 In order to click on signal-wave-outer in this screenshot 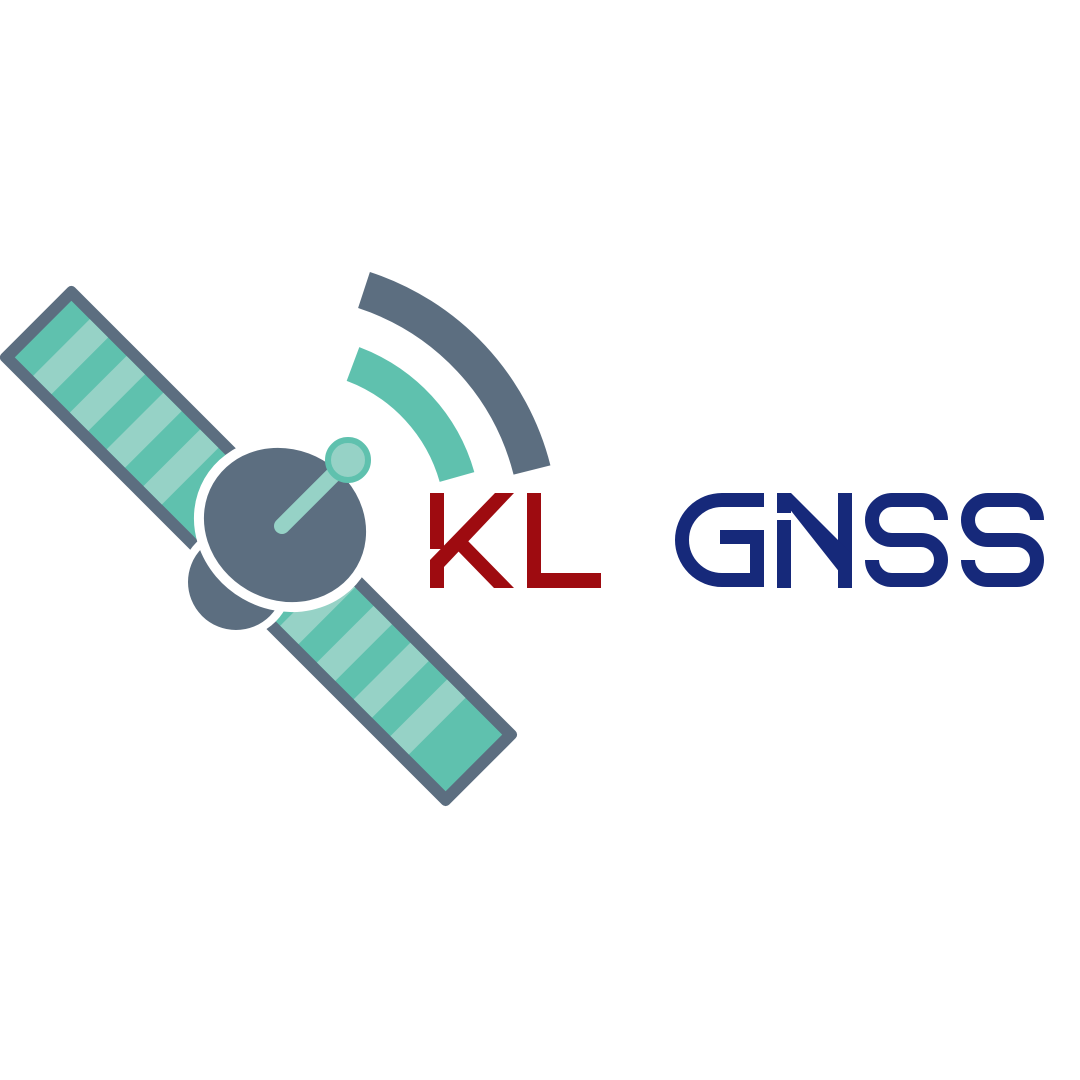, I will do `click(454, 373)`.